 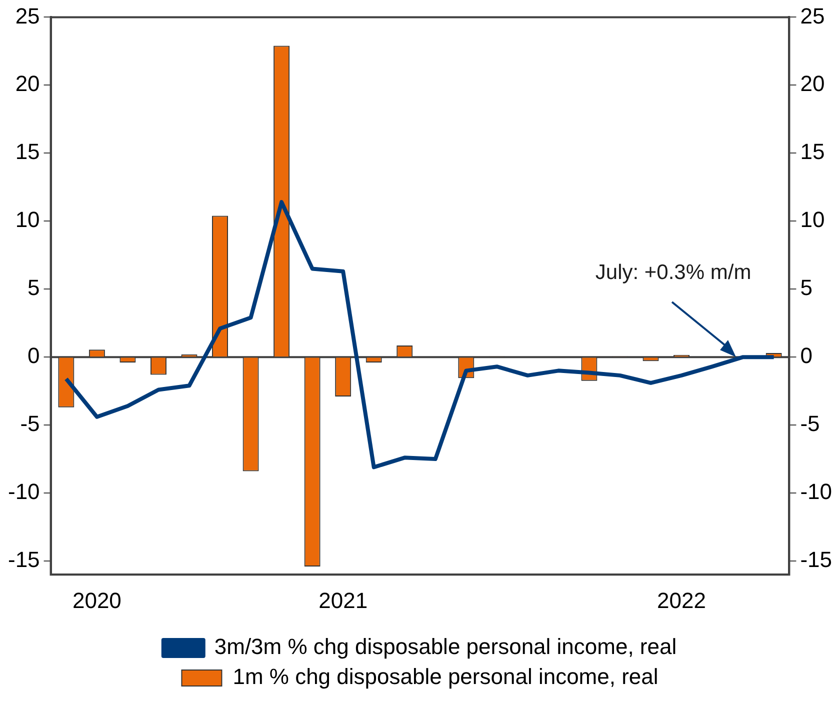 I want to click on legend-label: 3m/3m % chg disposable personal income, real, so click(x=445, y=647).